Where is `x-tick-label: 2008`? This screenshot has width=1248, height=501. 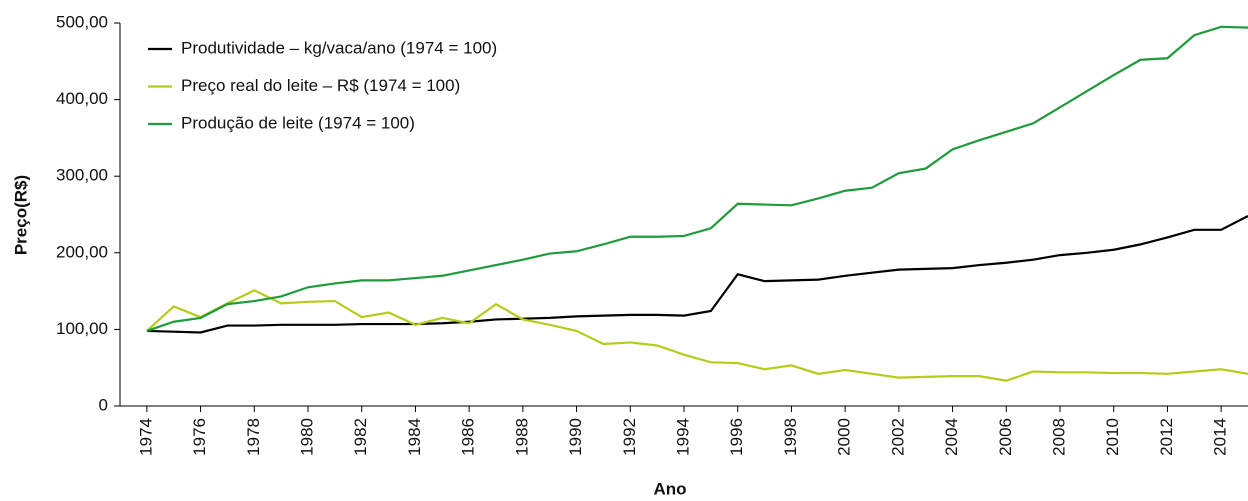
x-tick-label: 2008 is located at coordinates (1058, 437).